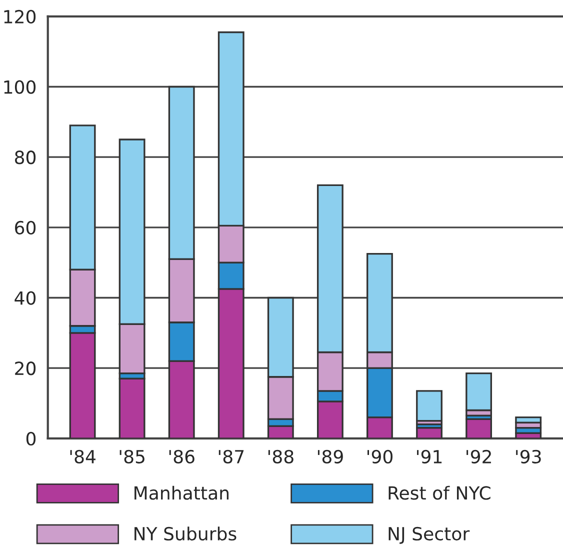  I want to click on legend-label: Rest of NYC, so click(439, 493).